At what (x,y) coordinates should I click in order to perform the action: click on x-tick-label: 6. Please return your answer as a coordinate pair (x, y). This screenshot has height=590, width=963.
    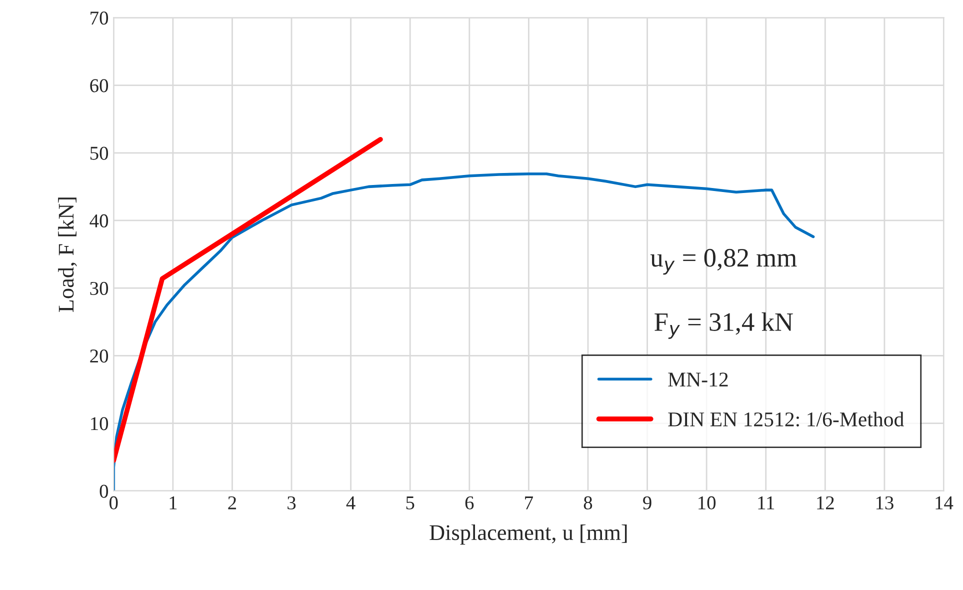
    Looking at the image, I should click on (469, 503).